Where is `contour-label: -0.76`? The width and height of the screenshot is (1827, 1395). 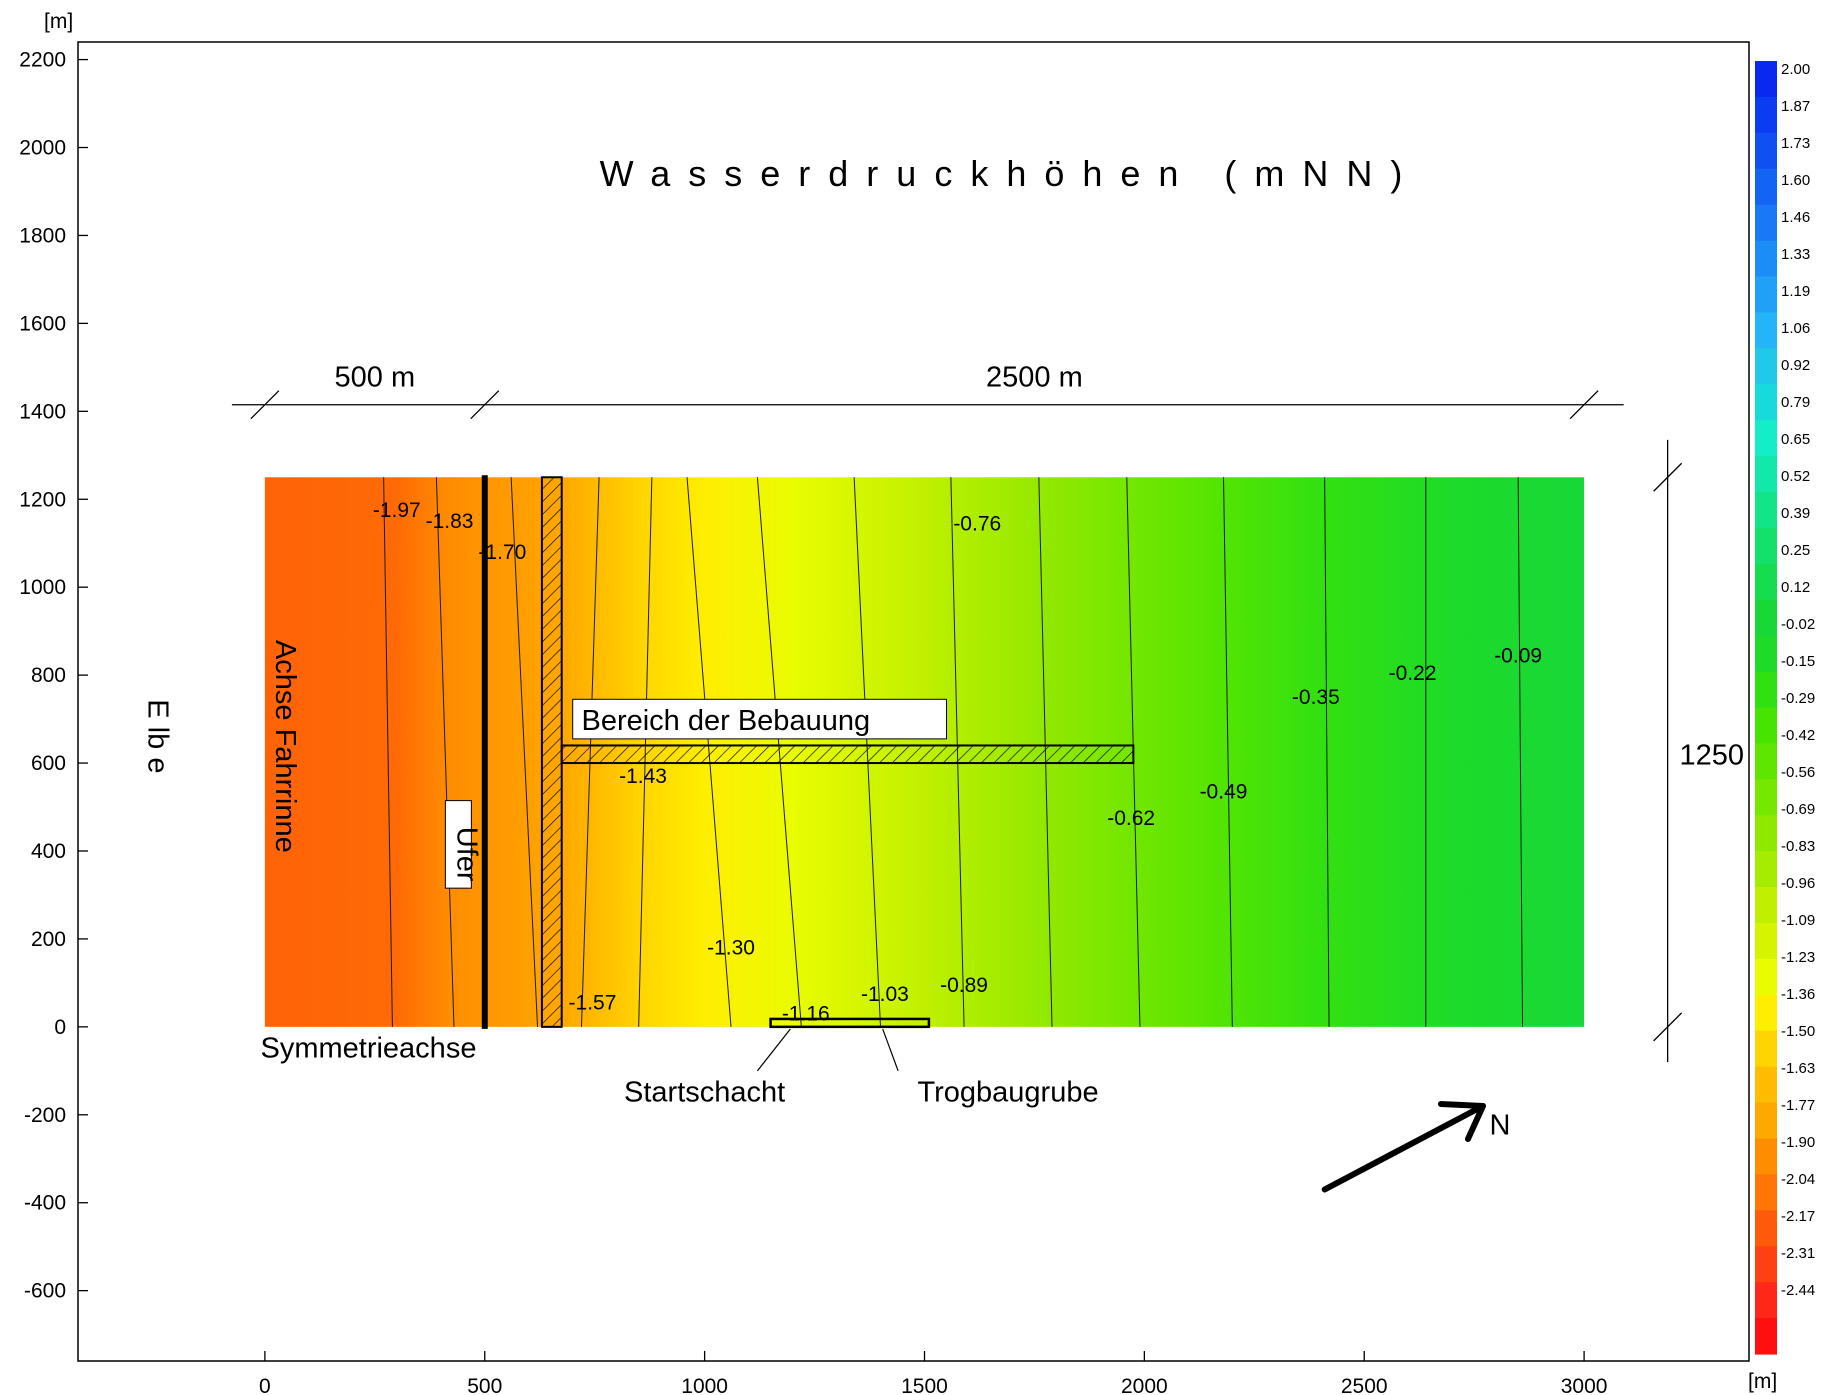 contour-label: -0.76 is located at coordinates (977, 523).